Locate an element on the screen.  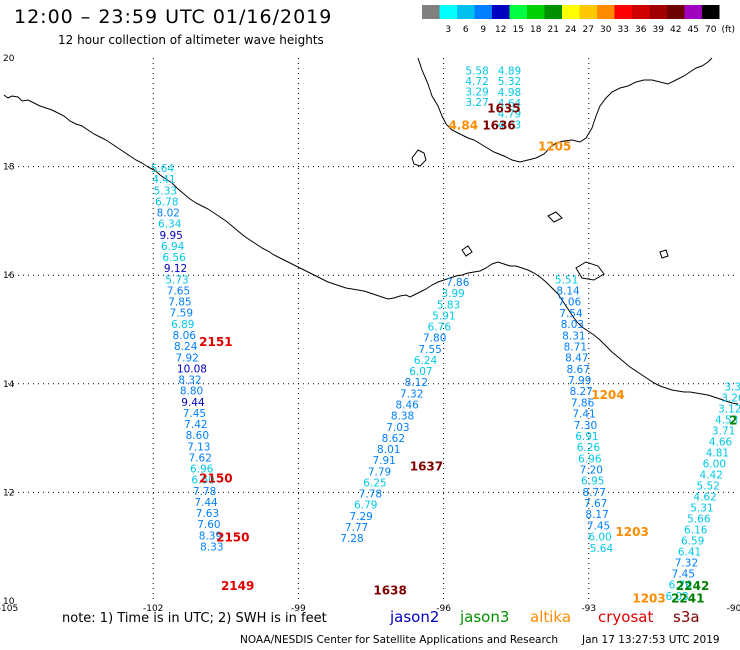
wave-height-value: 8.06 is located at coordinates (185, 336).